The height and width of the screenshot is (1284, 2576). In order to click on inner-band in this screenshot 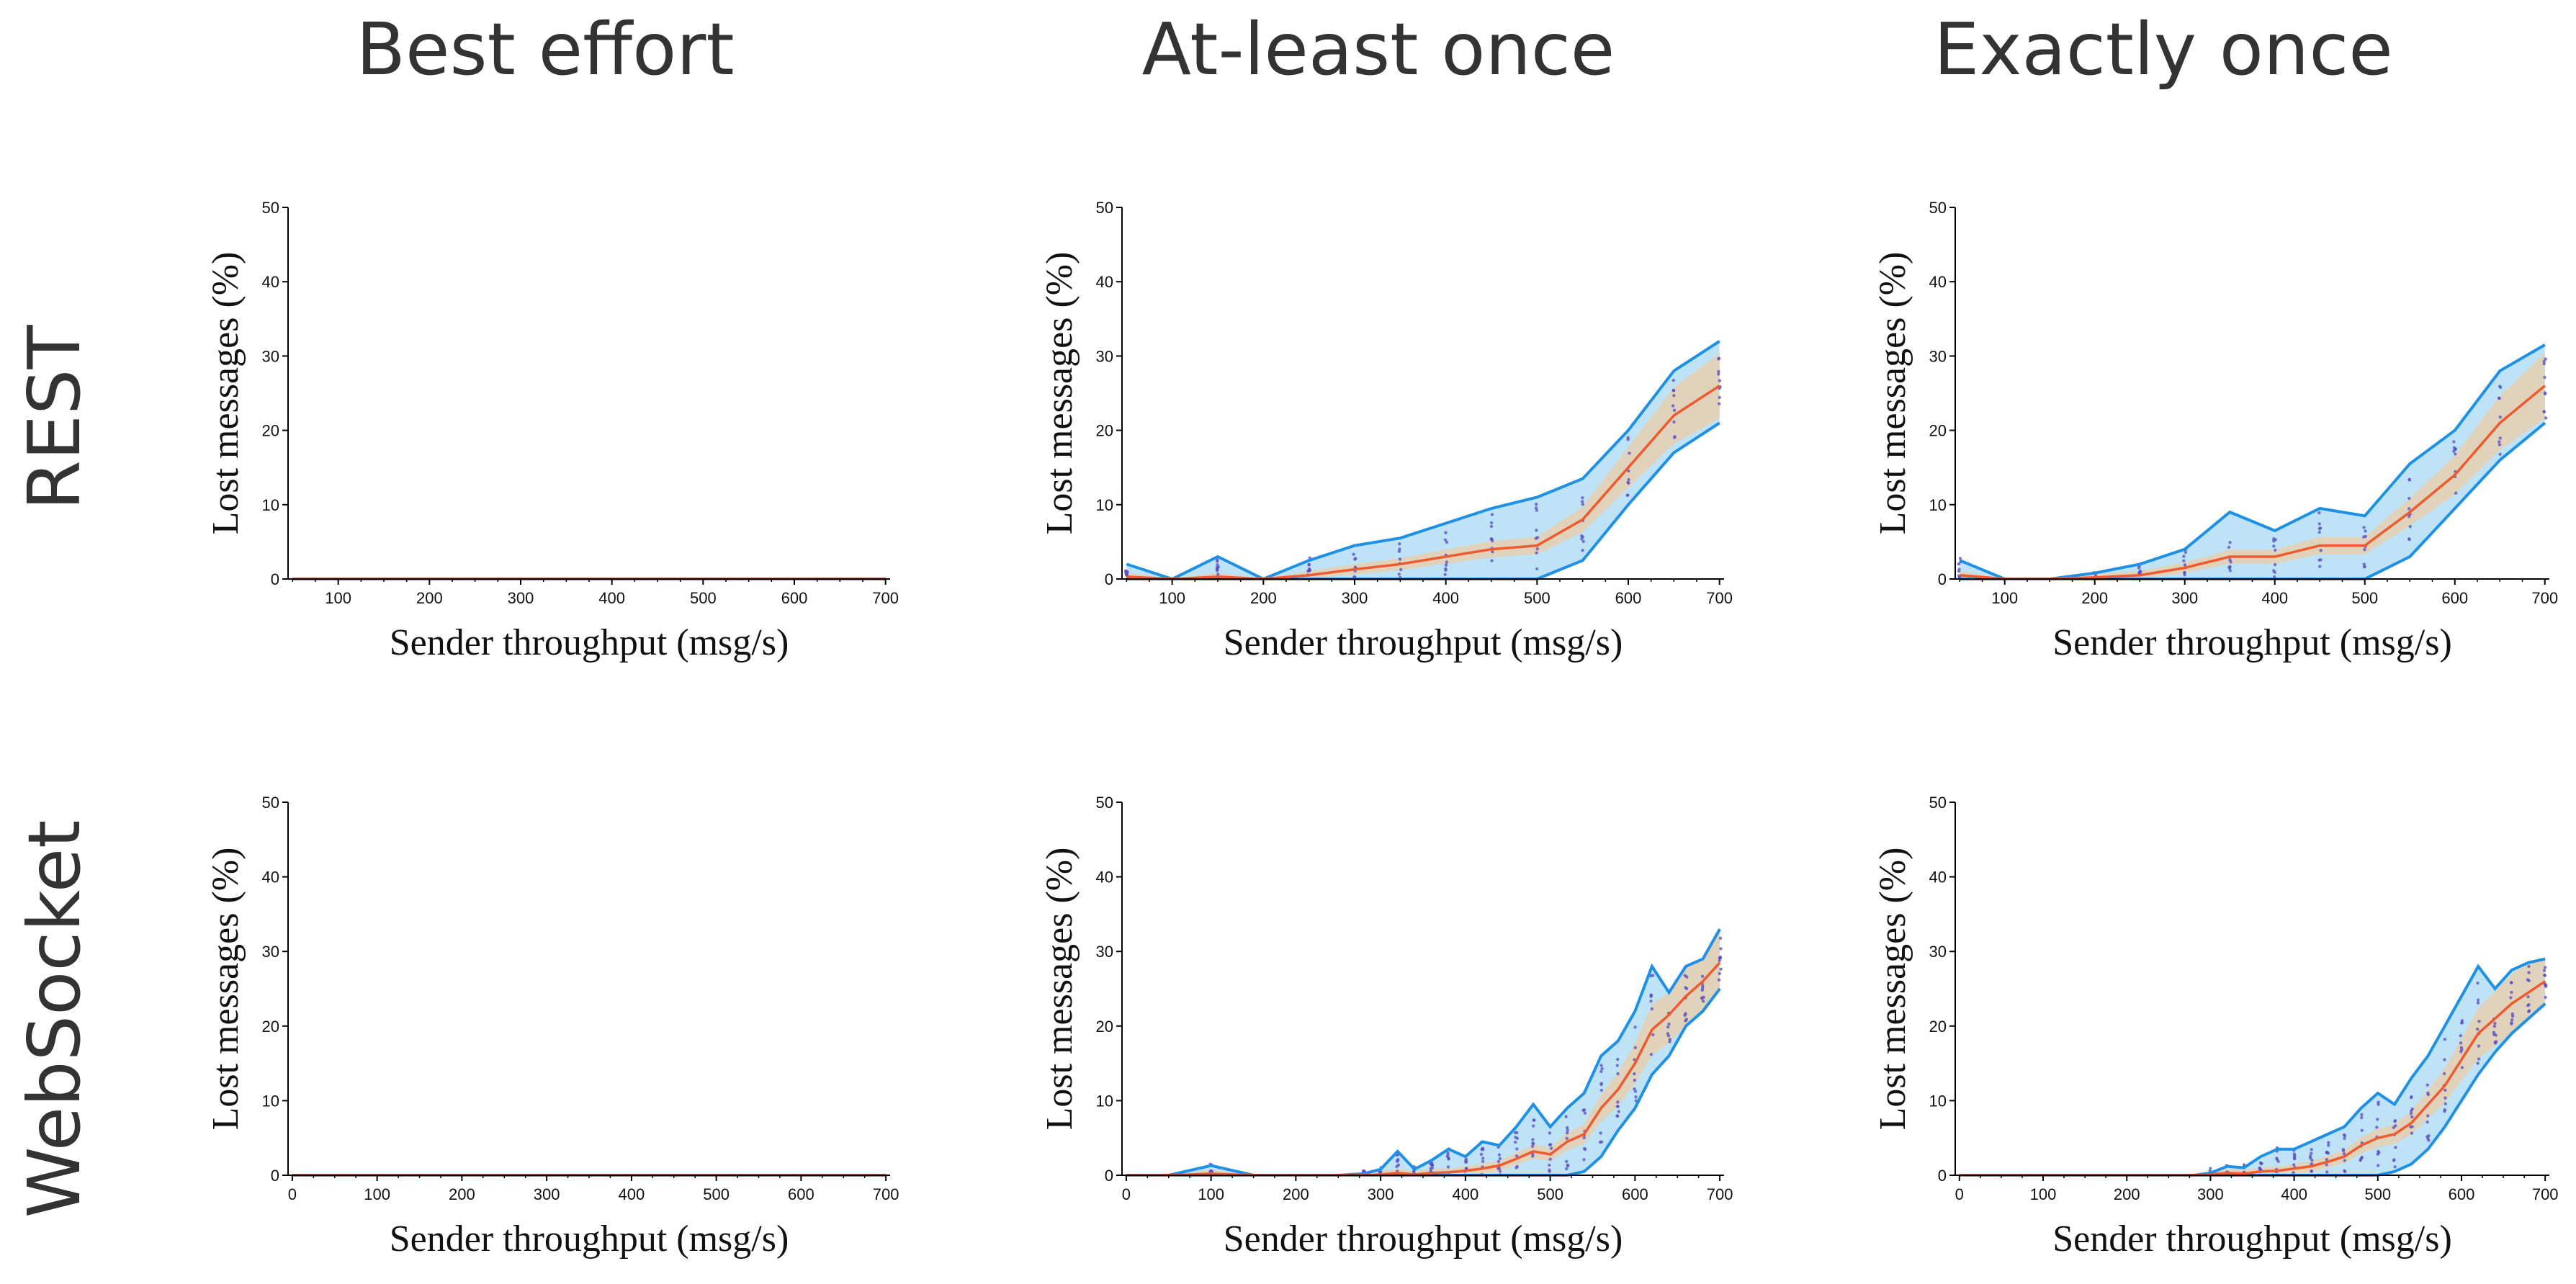, I will do `click(2252, 1066)`.